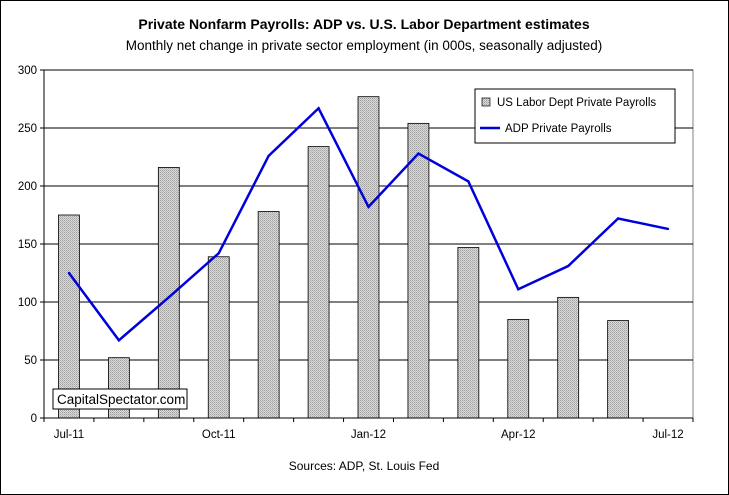 Image resolution: width=729 pixels, height=495 pixels. Describe the element at coordinates (368, 435) in the screenshot. I see `x-tick-label: Jan-12` at that location.